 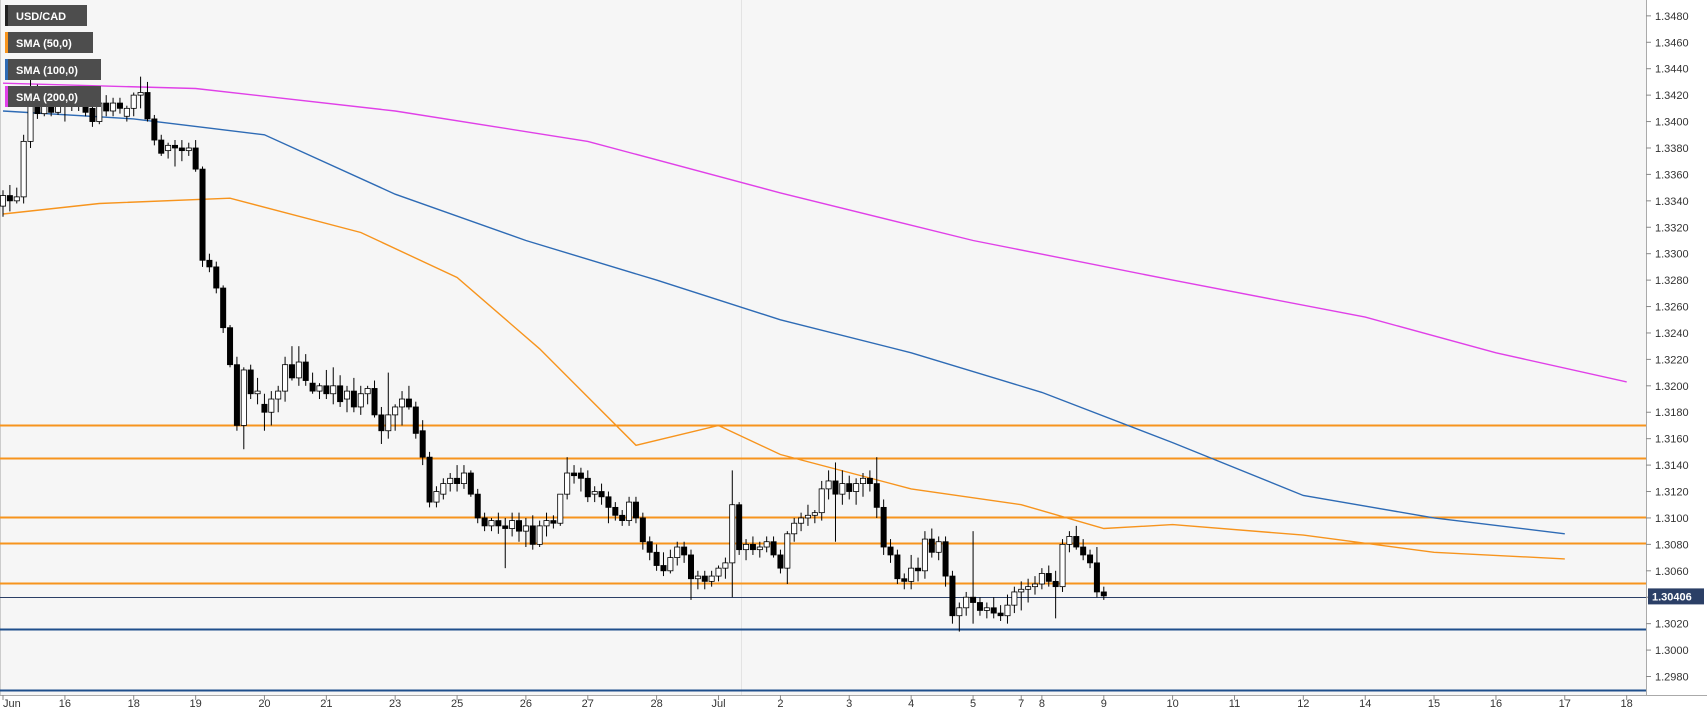 I want to click on time-tick-label: 18, so click(x=134, y=704).